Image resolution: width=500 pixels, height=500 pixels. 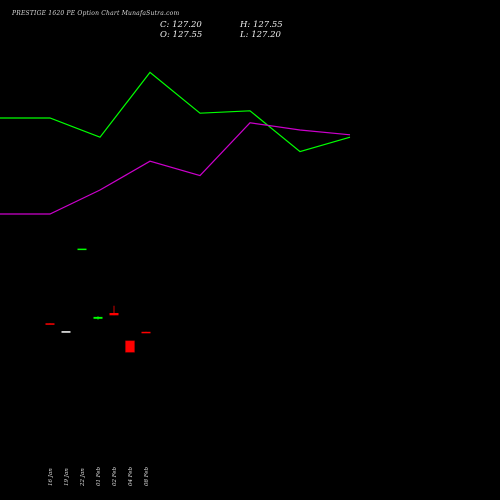 What do you see at coordinates (67, 477) in the screenshot?
I see `x-tick-label: 19 Jan` at bounding box center [67, 477].